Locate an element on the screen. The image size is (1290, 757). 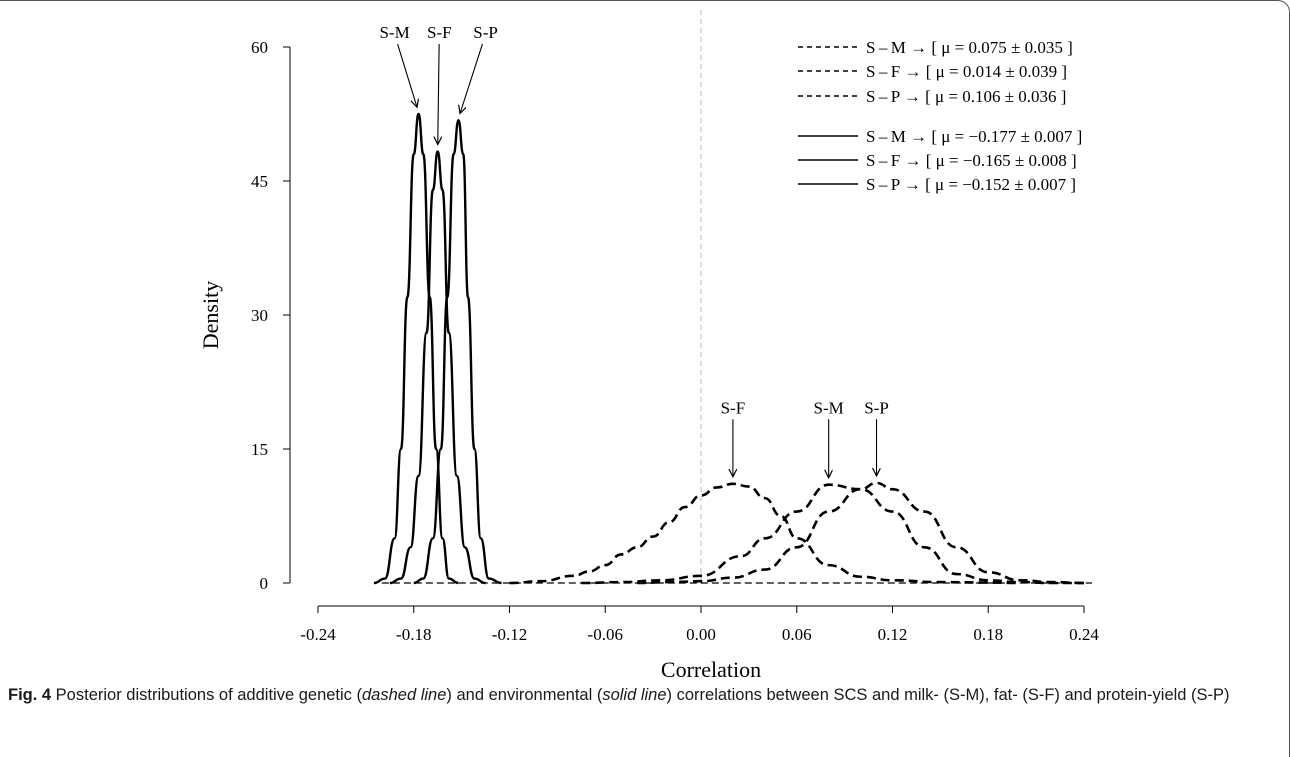
y-ticks: 0 15 30 45 60 is located at coordinates (270, 315).